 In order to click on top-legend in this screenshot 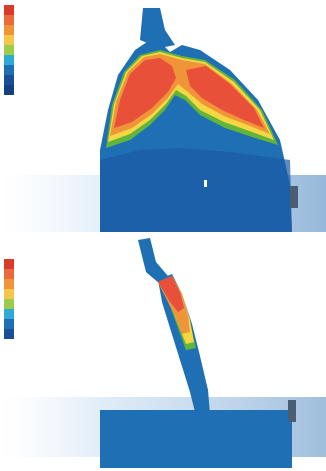, I will do `click(39, 48)`.